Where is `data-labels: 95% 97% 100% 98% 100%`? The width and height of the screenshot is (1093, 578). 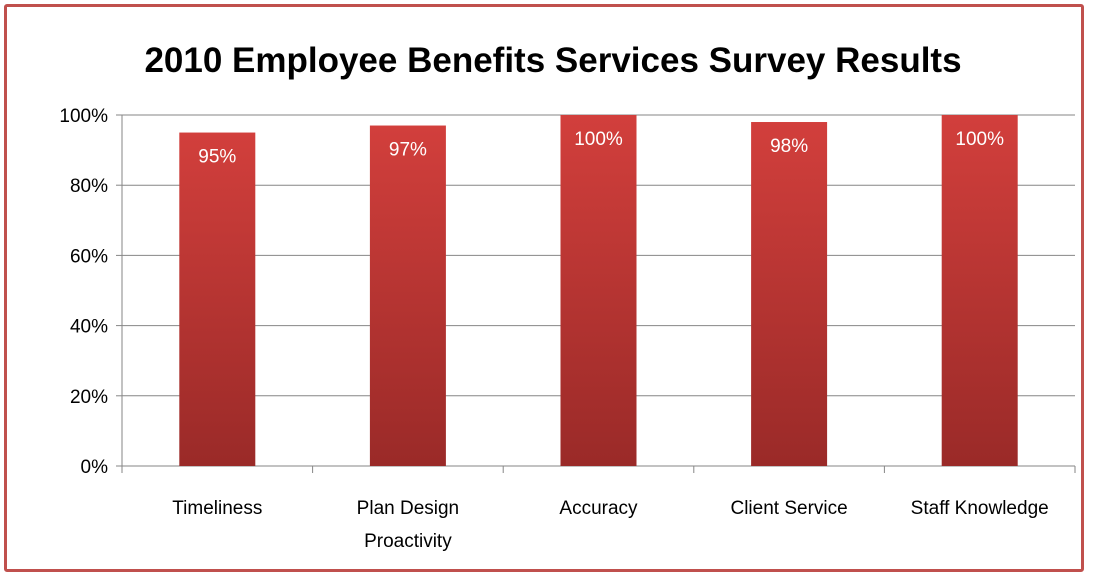 data-labels: 95% 97% 100% 98% 100% is located at coordinates (601, 148).